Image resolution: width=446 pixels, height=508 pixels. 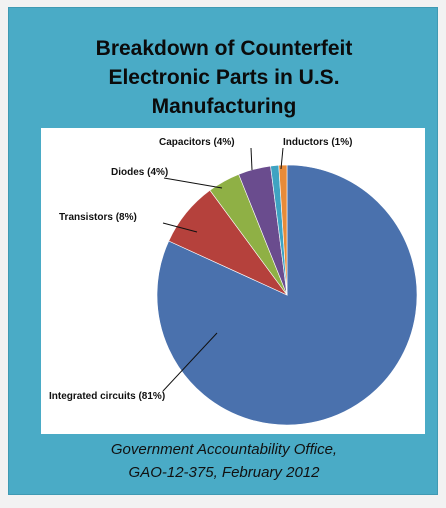 I want to click on label-integrated-circuits-leader, so click(x=190, y=362).